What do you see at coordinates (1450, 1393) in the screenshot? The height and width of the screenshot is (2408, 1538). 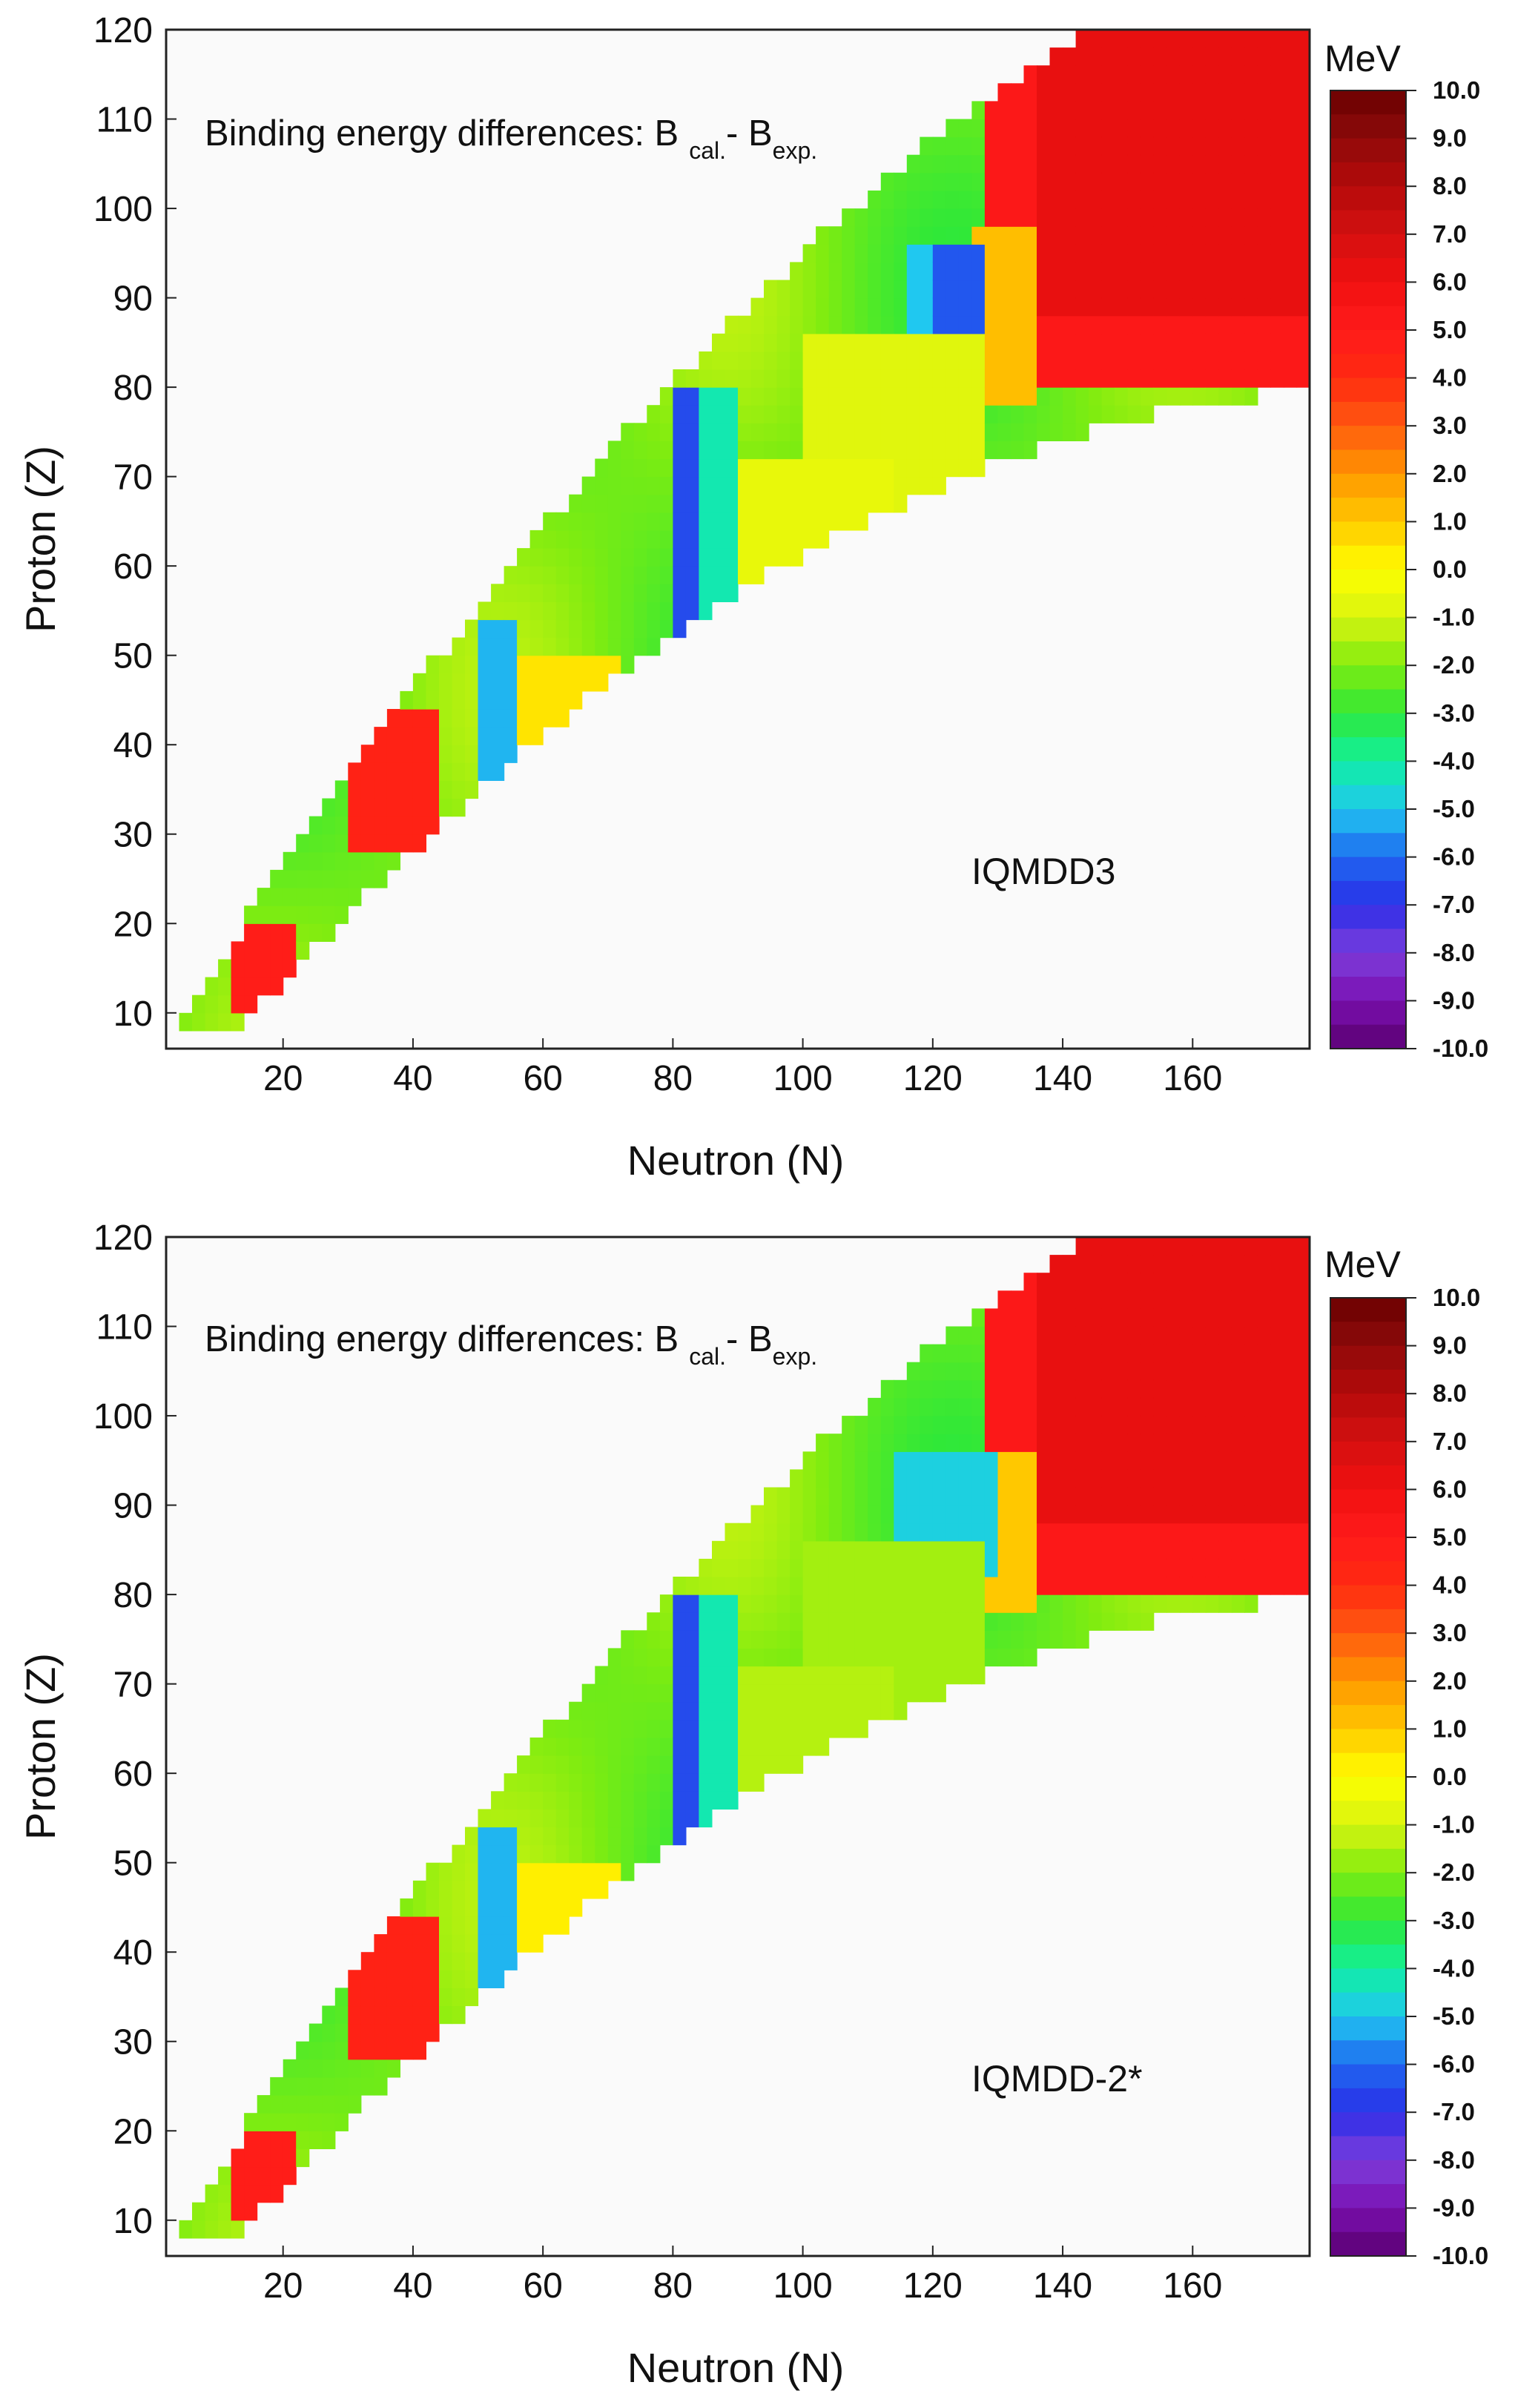 I see `colorbar-tick-label: 8.0` at bounding box center [1450, 1393].